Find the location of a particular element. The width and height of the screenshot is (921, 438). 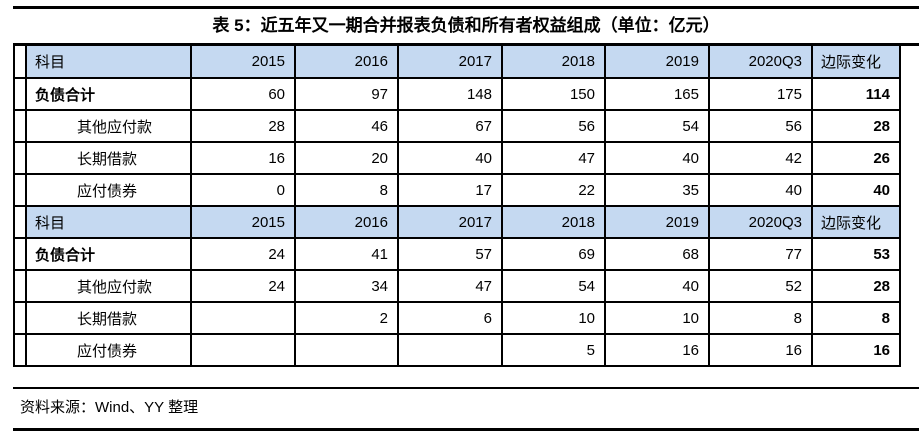

cell-value: 41 is located at coordinates (346, 254).